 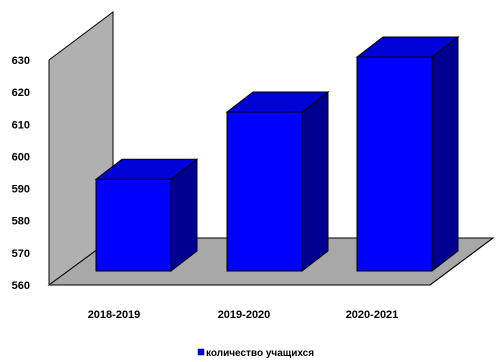 I want to click on y-axis-ticks: 560 570 580 590 600 610 620 630, so click(x=21, y=173).